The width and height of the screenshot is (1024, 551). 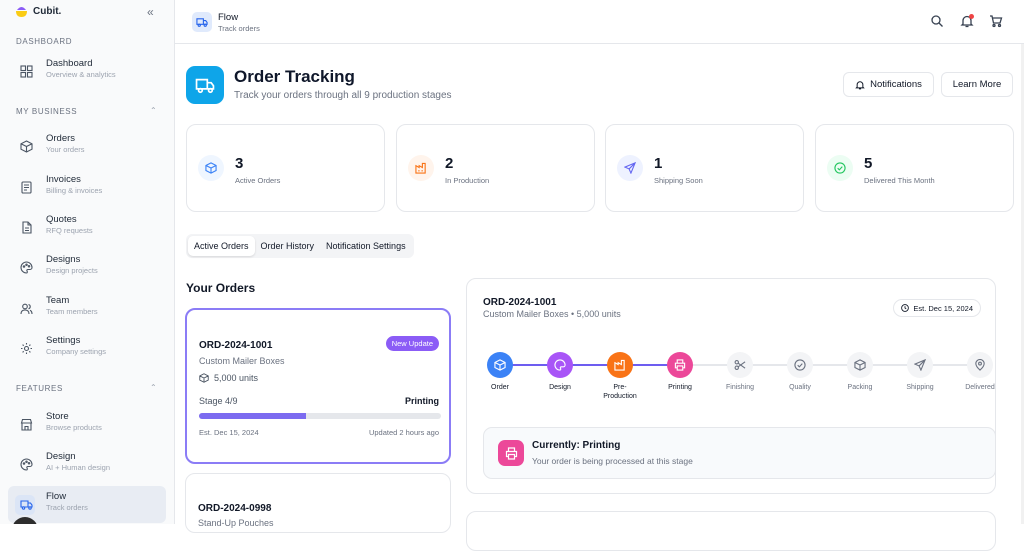 What do you see at coordinates (236, 345) in the screenshot?
I see `order-id: ORD-2024-1001` at bounding box center [236, 345].